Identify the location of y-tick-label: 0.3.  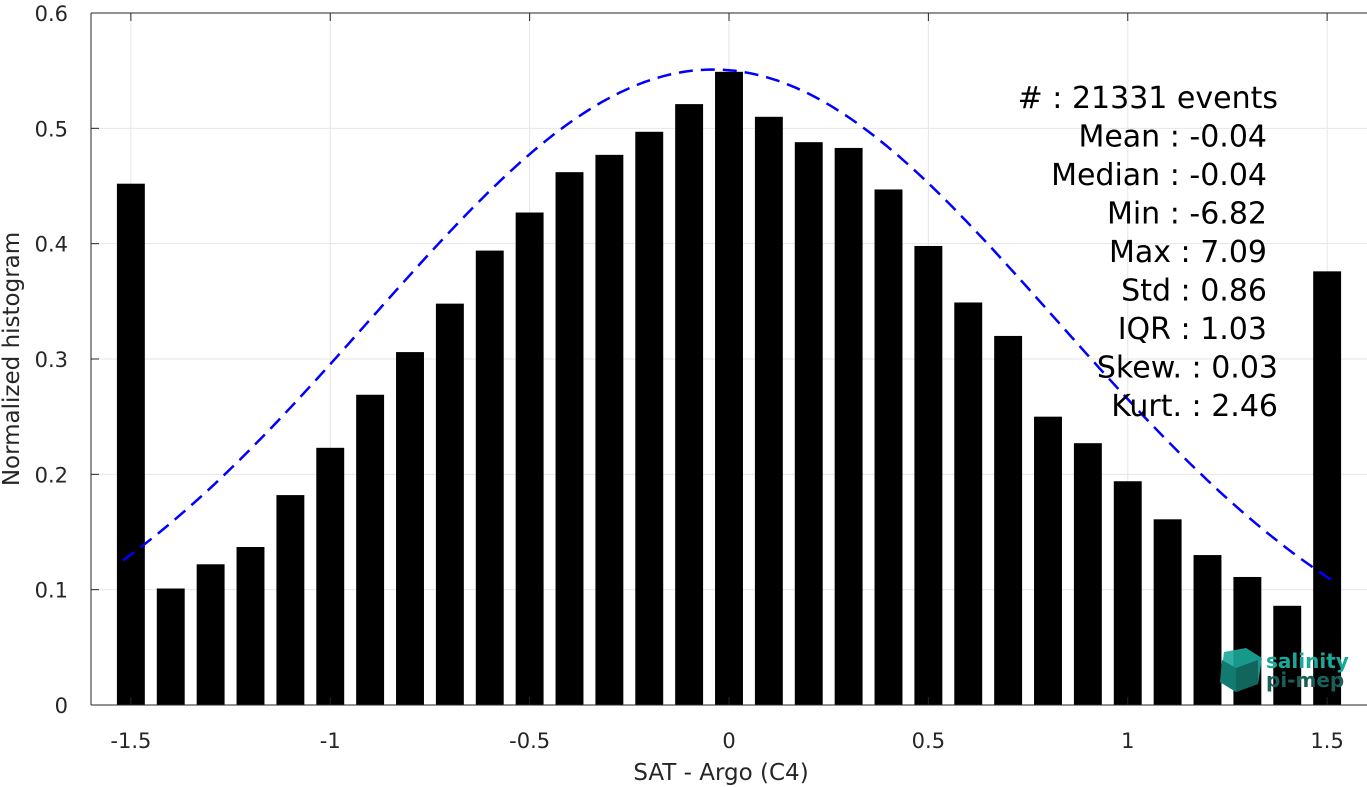
(51, 360).